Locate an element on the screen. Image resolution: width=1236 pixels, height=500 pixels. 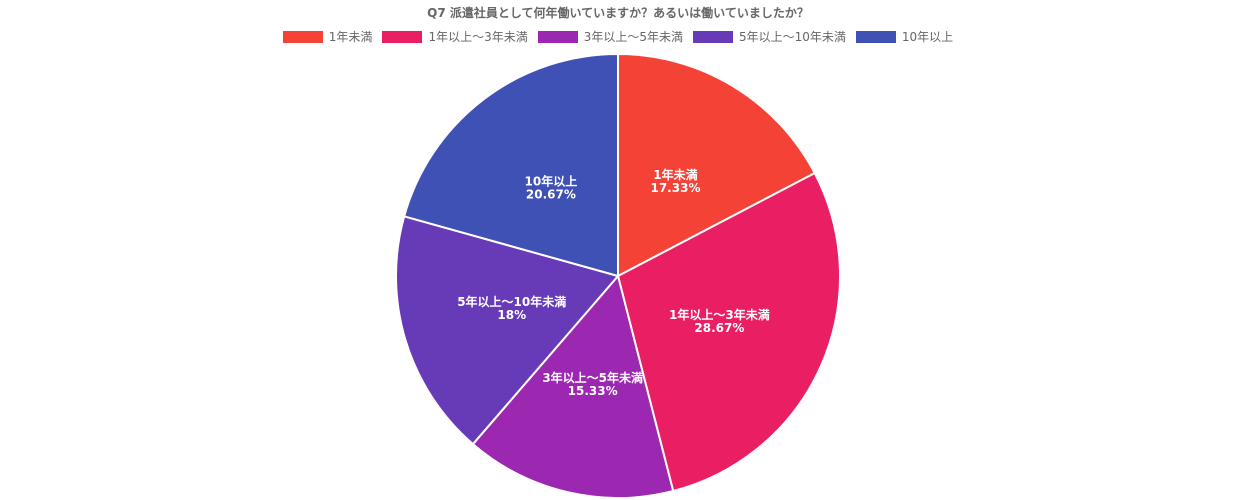
slice-value-label: 15.33% is located at coordinates (593, 391).